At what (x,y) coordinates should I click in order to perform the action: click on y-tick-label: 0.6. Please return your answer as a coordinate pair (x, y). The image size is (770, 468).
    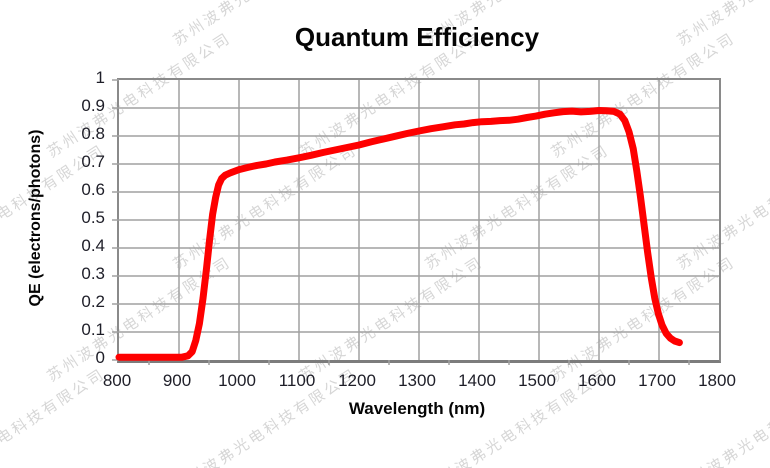
    Looking at the image, I should click on (93, 189).